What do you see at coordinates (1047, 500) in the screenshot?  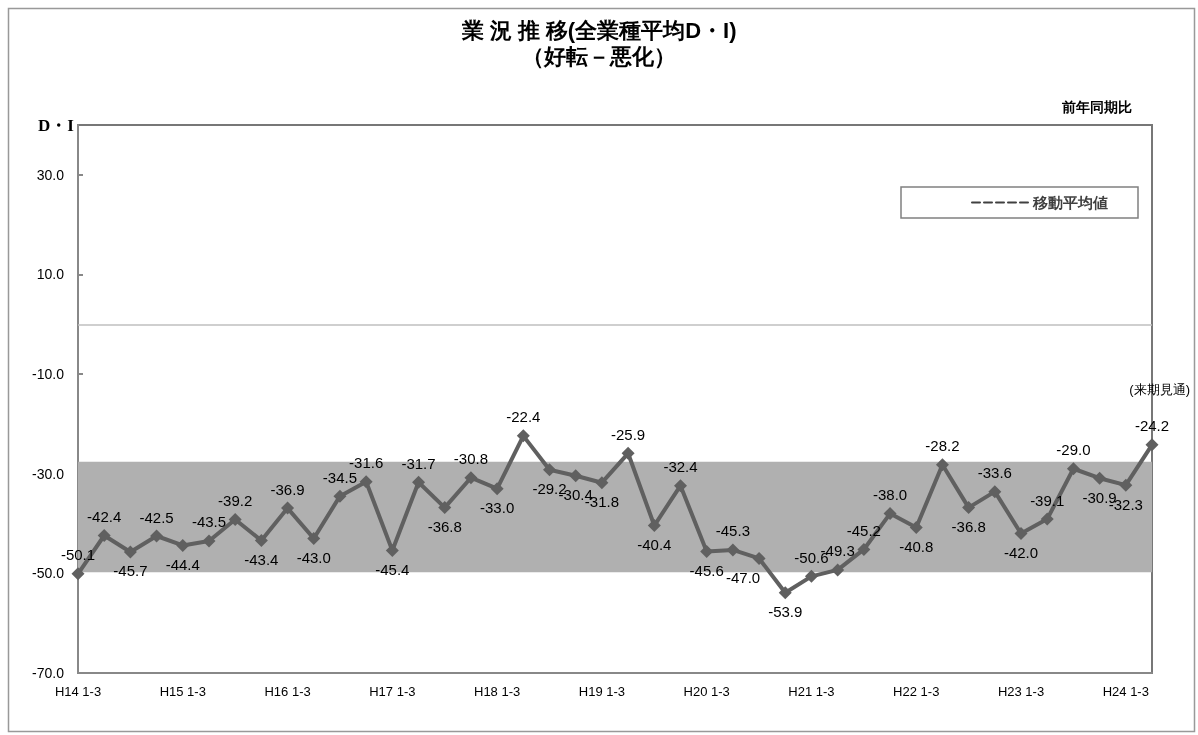 I see `data-label: -39.1` at bounding box center [1047, 500].